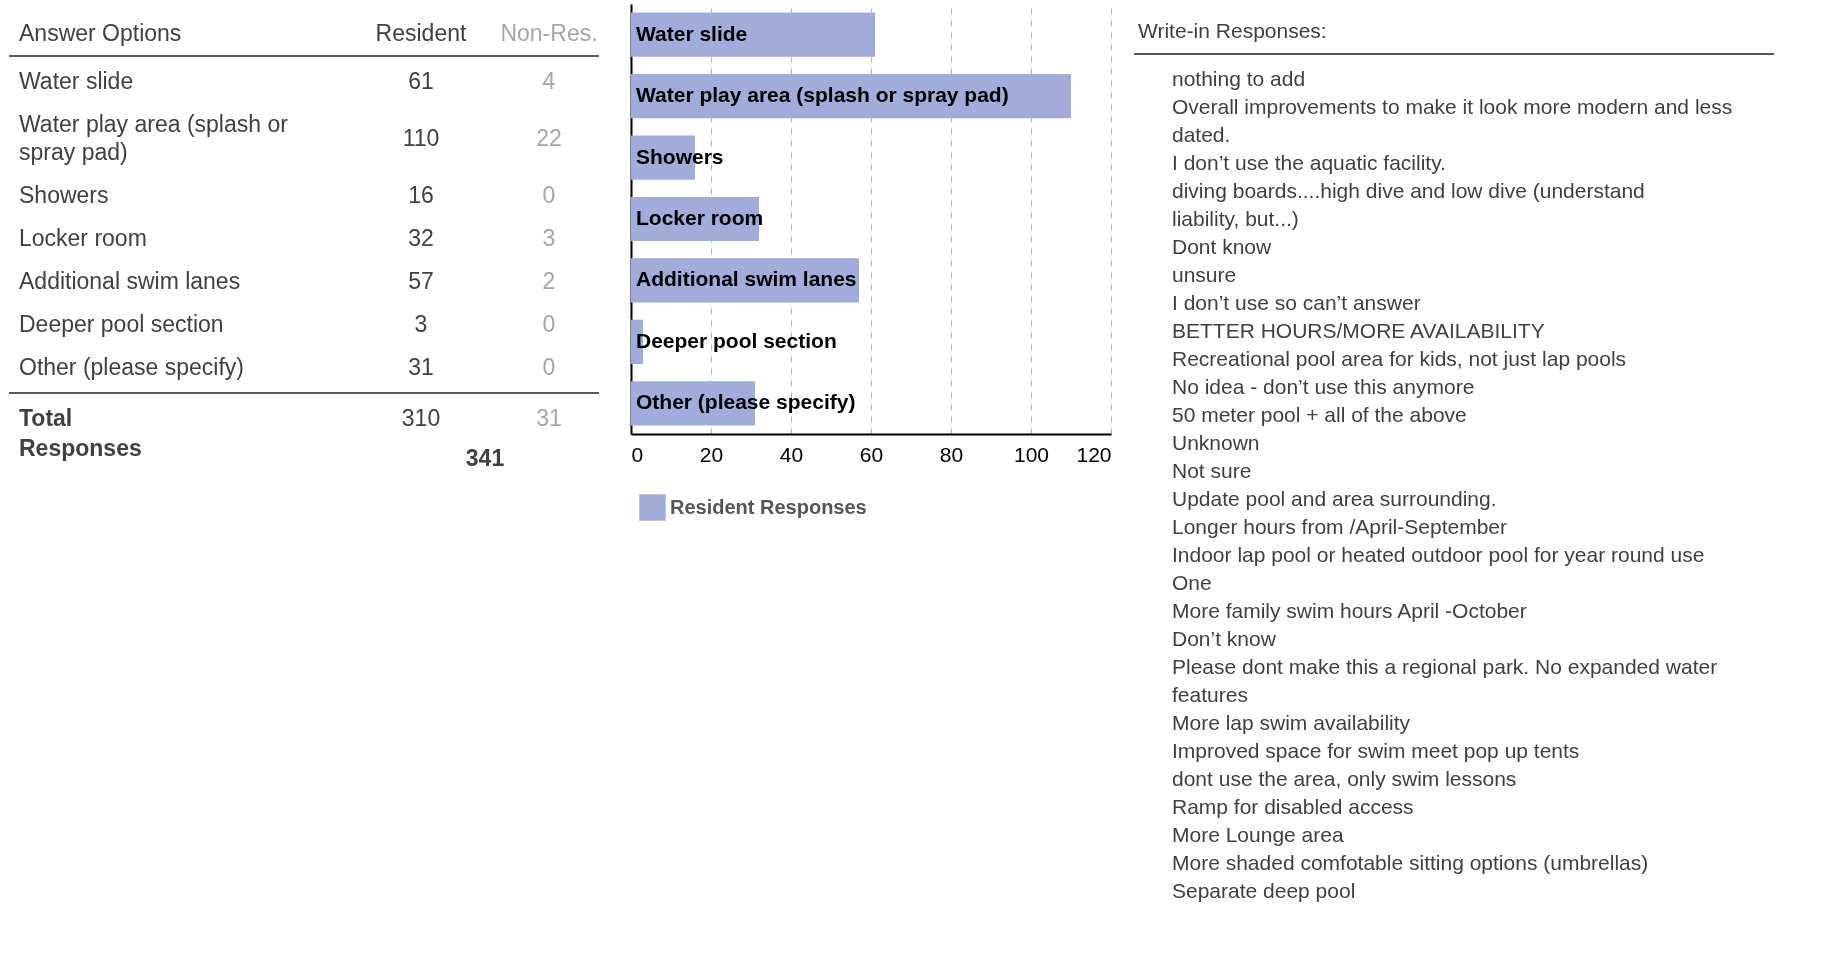  What do you see at coordinates (1438, 554) in the screenshot?
I see `text: Indoor lap pool or heated outdoor pool for year round use` at bounding box center [1438, 554].